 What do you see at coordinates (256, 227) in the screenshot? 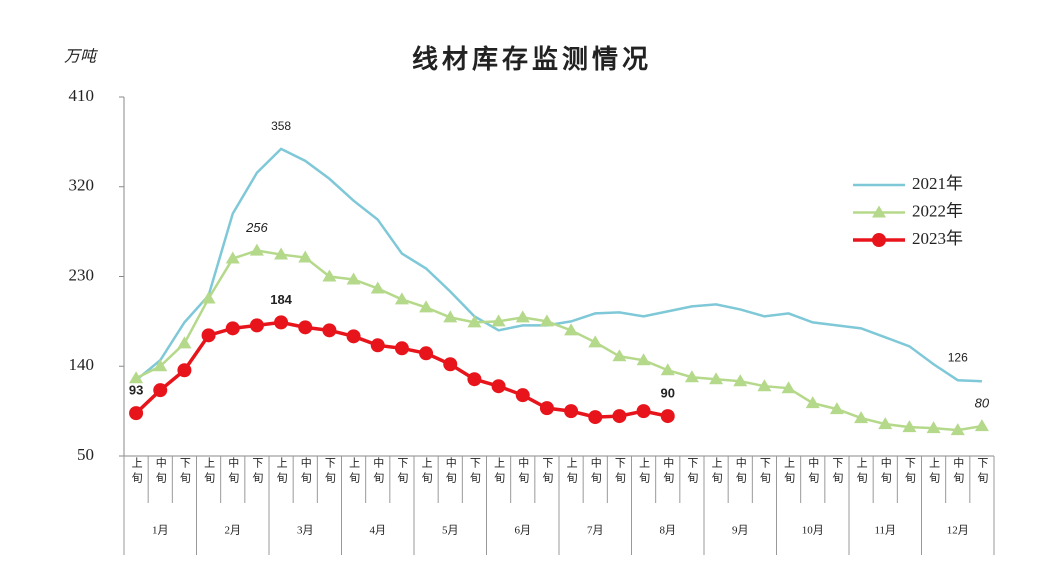
I see `data-label: 256` at bounding box center [256, 227].